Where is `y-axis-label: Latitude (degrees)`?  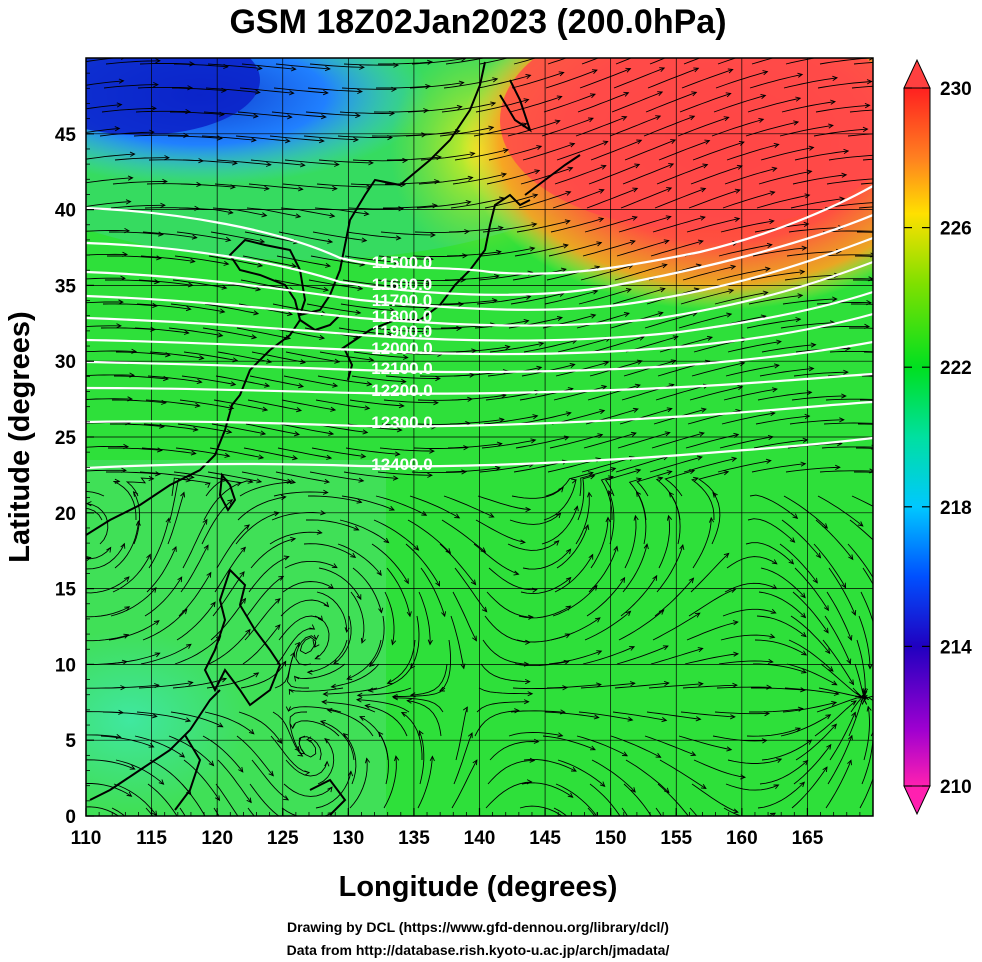 y-axis-label: Latitude (degrees) is located at coordinates (20, 436).